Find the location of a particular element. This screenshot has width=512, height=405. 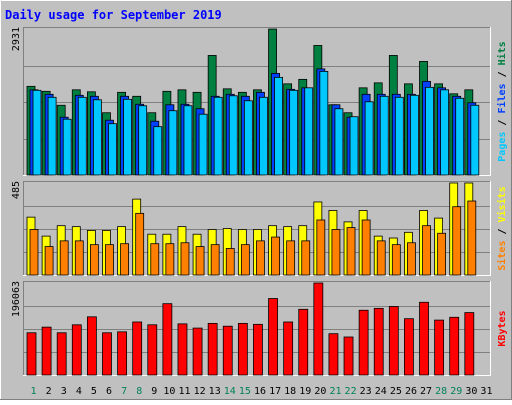

series-axis-label: Sites / Visits is located at coordinates (502, 228).